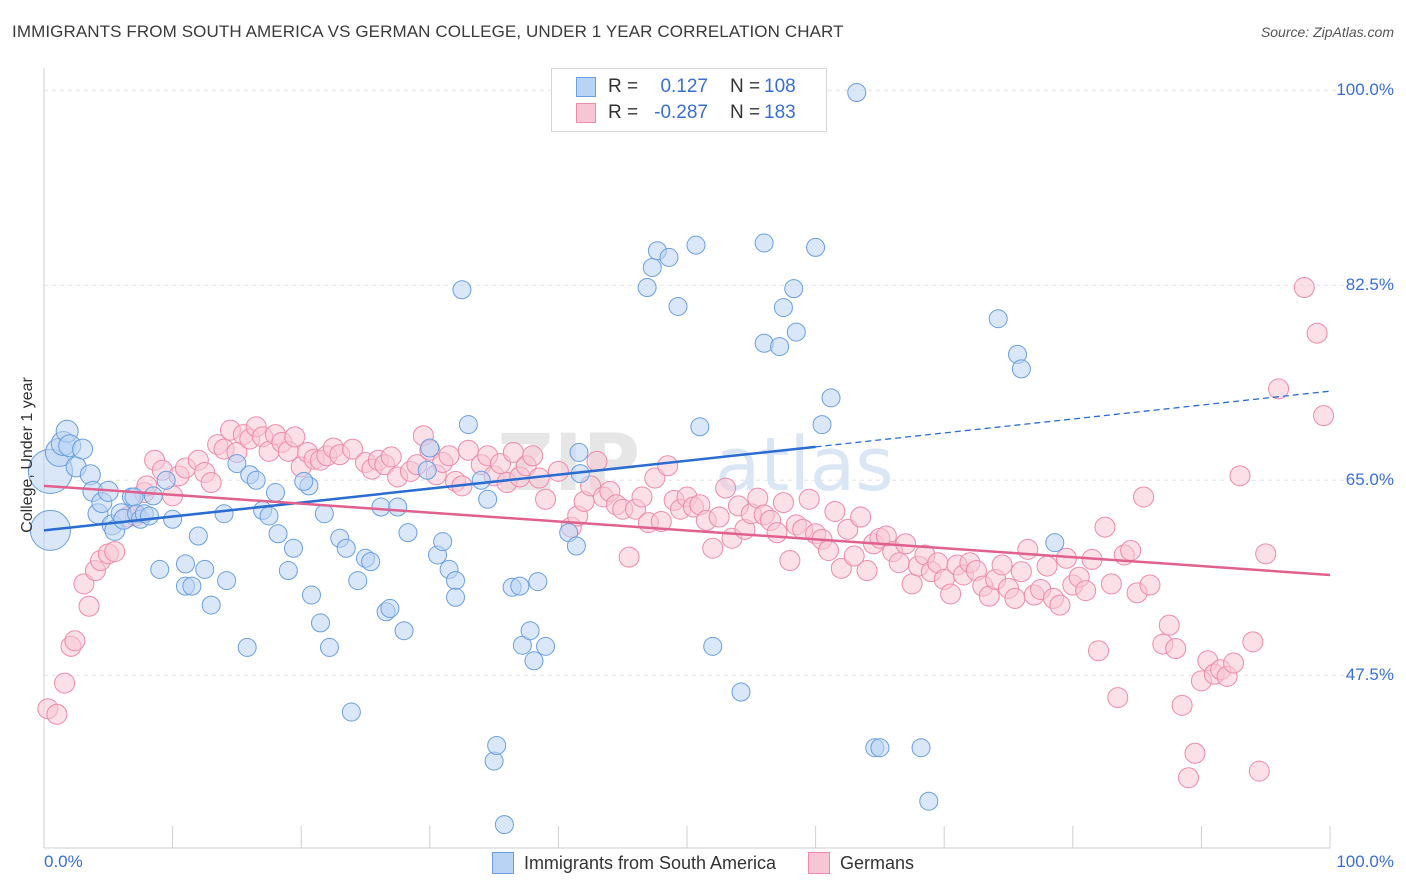  I want to click on legend-item-germans: Germans, so click(861, 863).